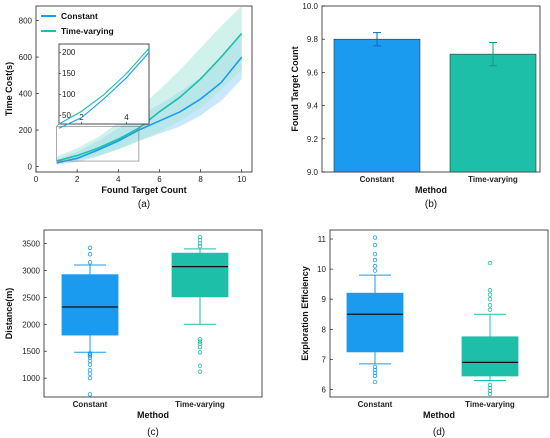  What do you see at coordinates (153, 432) in the screenshot?
I see `plot-c-caption: (c)` at bounding box center [153, 432].